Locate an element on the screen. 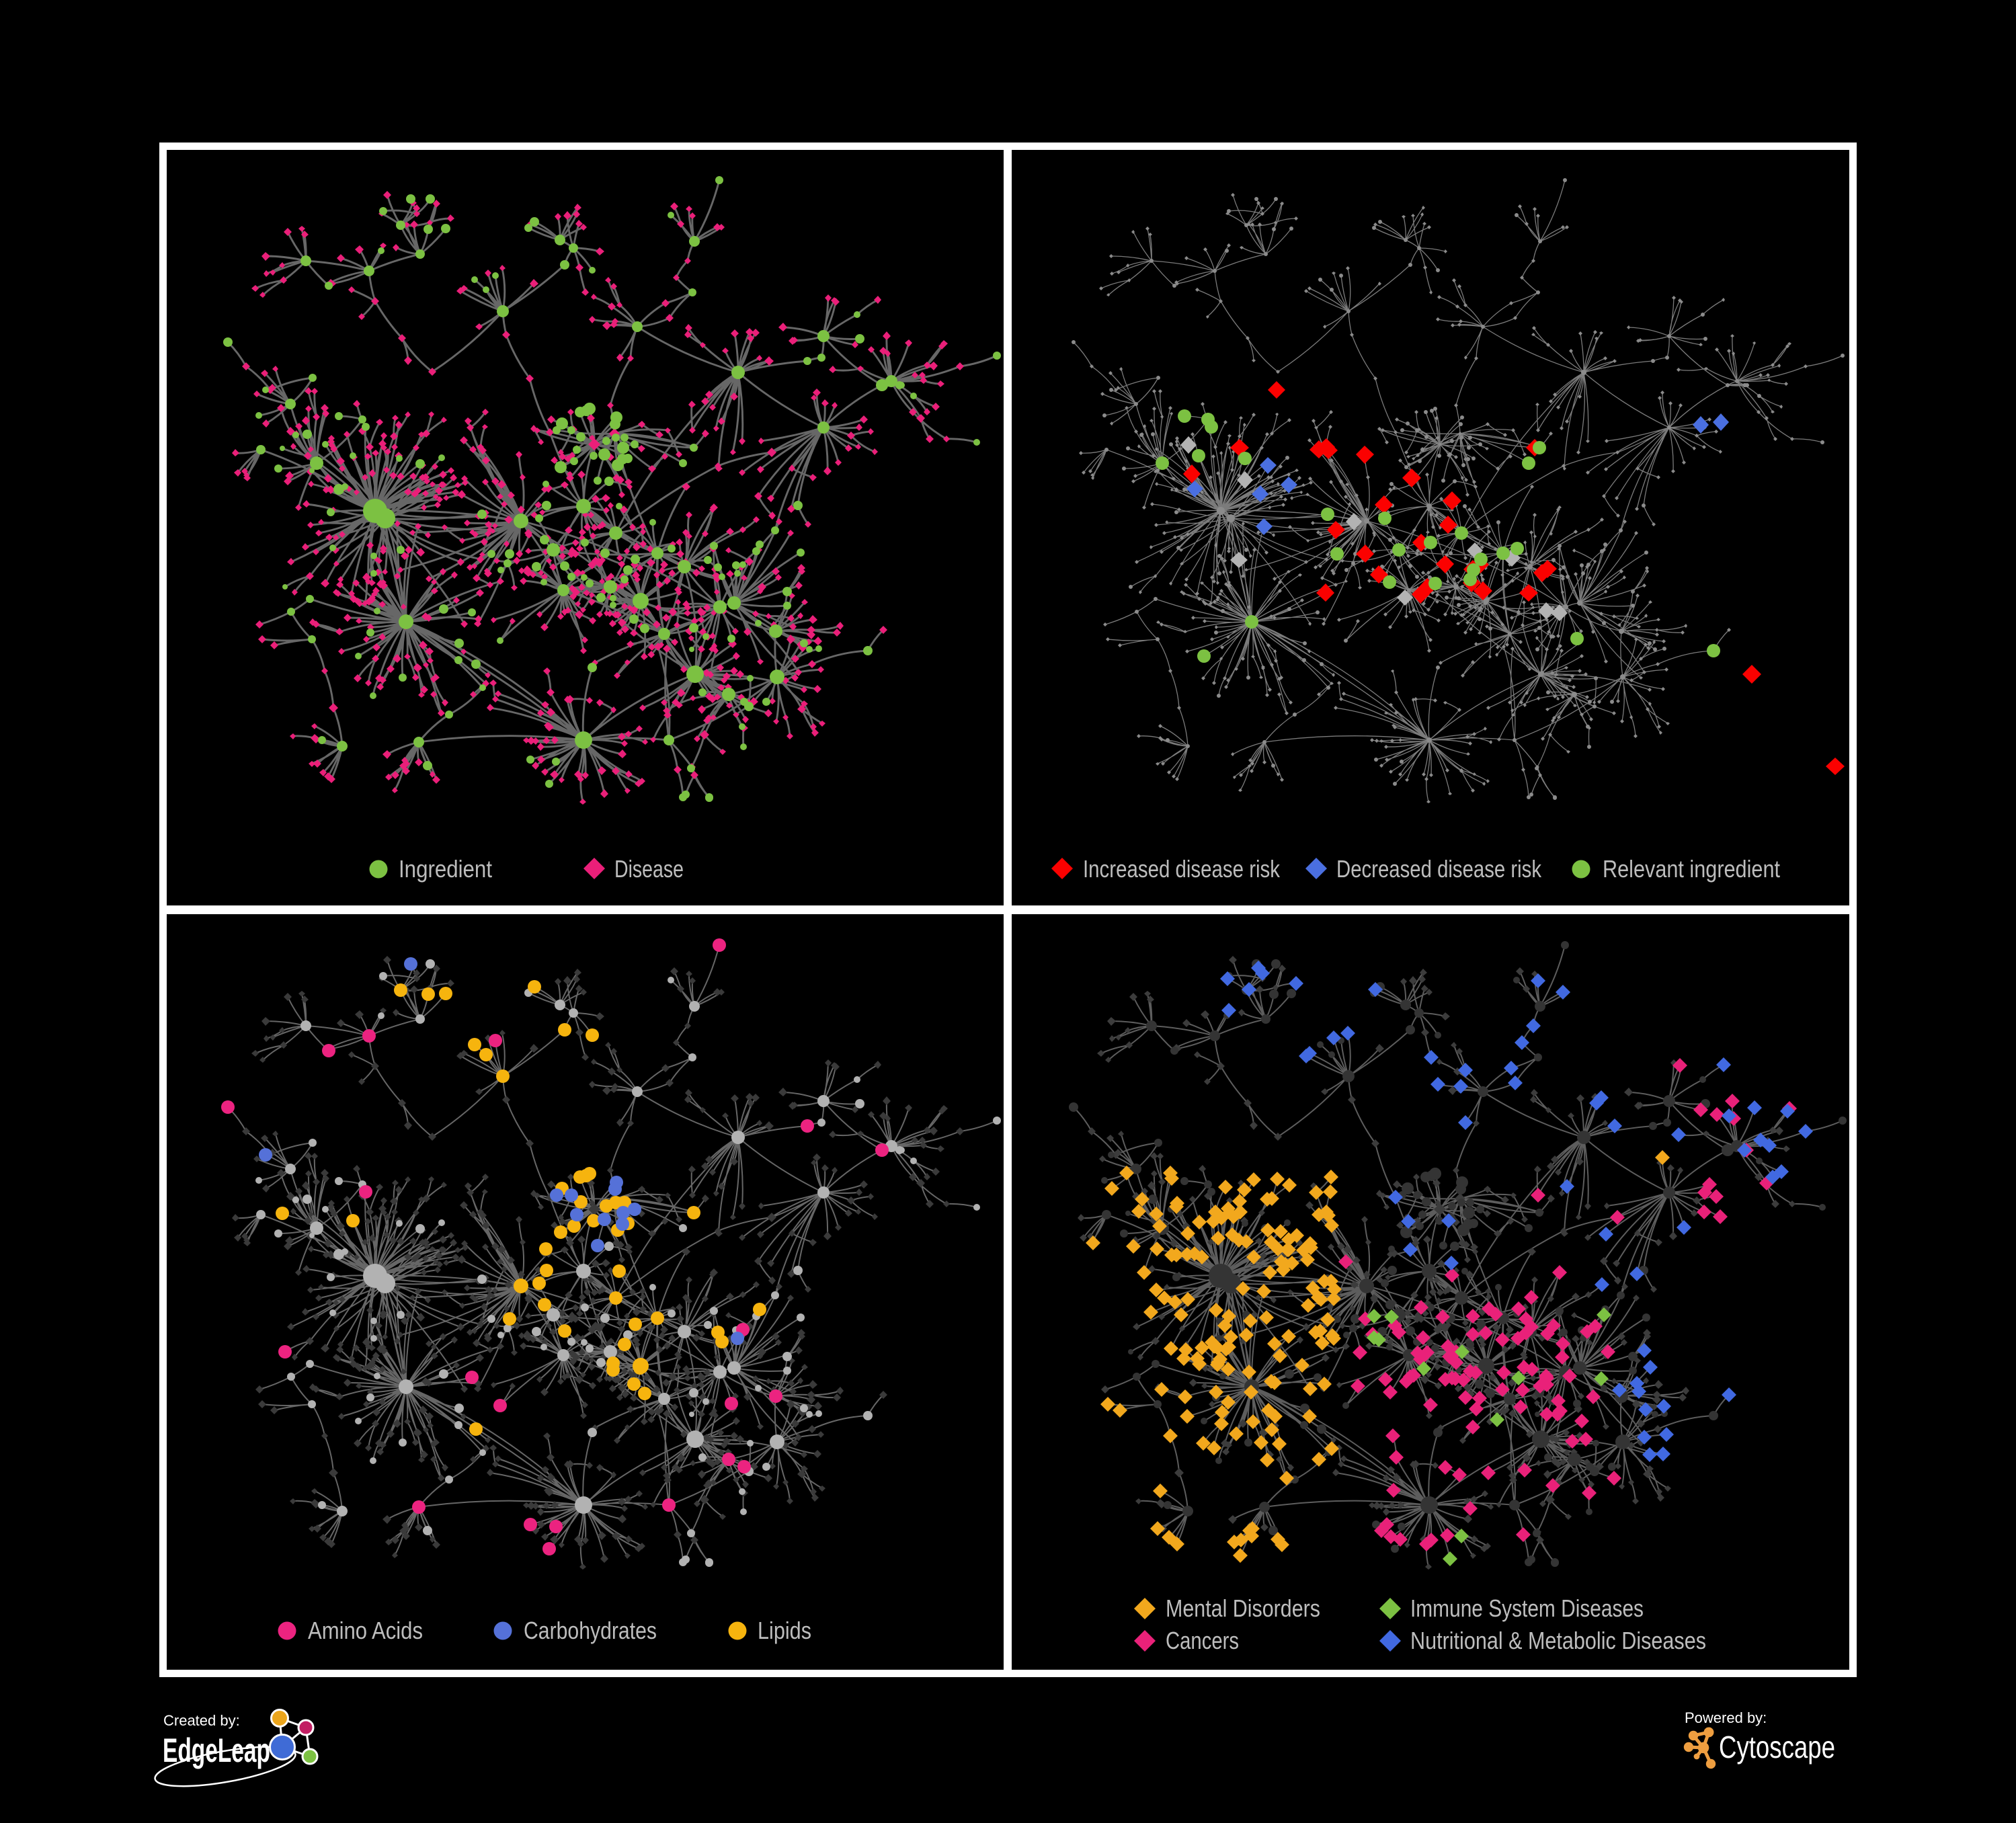 This screenshot has width=2016, height=1823. svg-text: Carbohydrates is located at coordinates (590, 1630).